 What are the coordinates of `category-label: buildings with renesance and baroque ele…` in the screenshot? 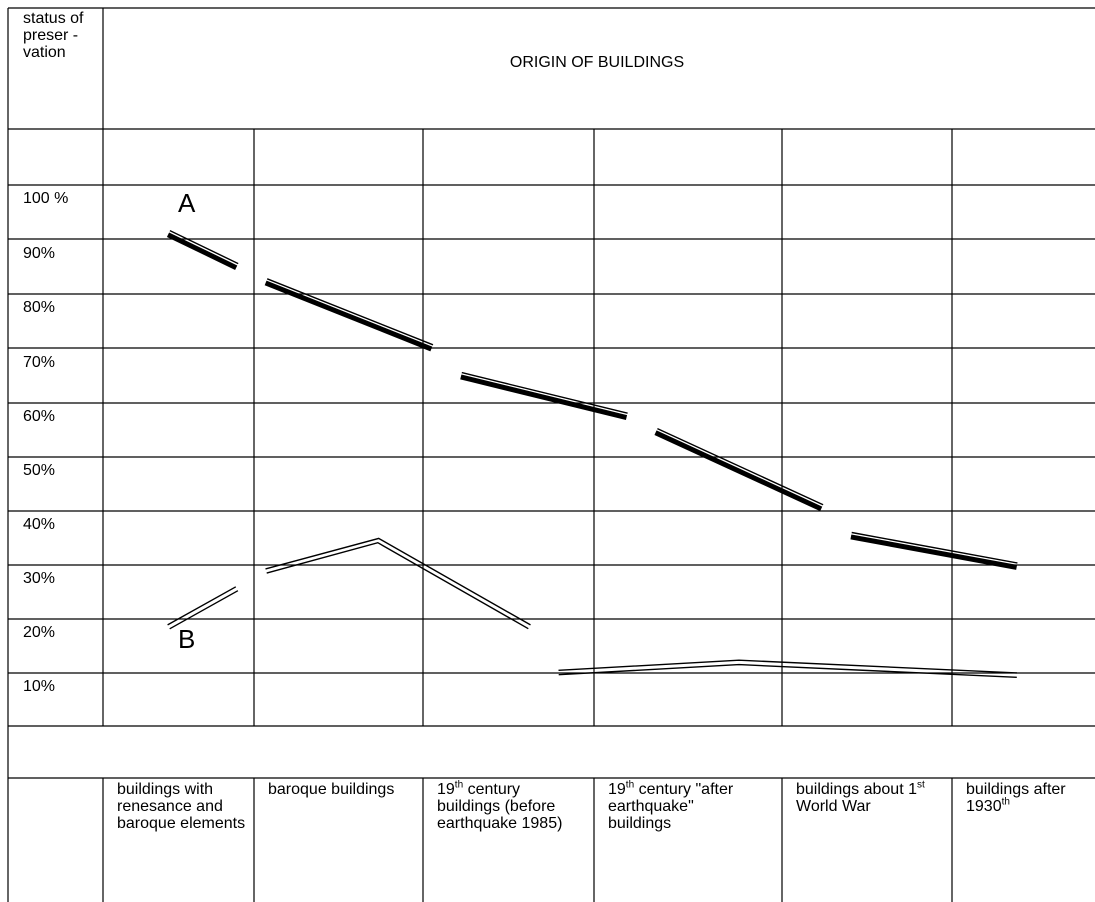 It's located at (187, 806).